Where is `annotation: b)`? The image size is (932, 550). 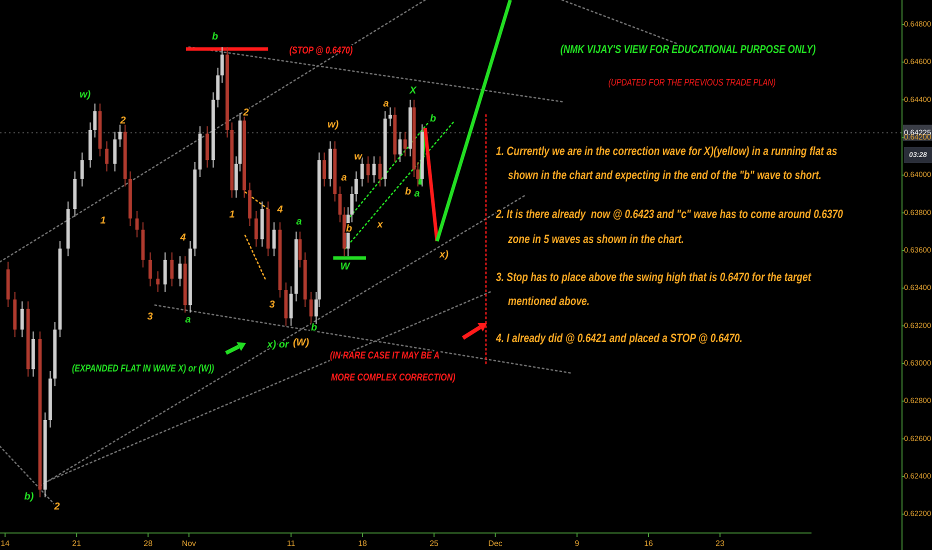 annotation: b) is located at coordinates (29, 497).